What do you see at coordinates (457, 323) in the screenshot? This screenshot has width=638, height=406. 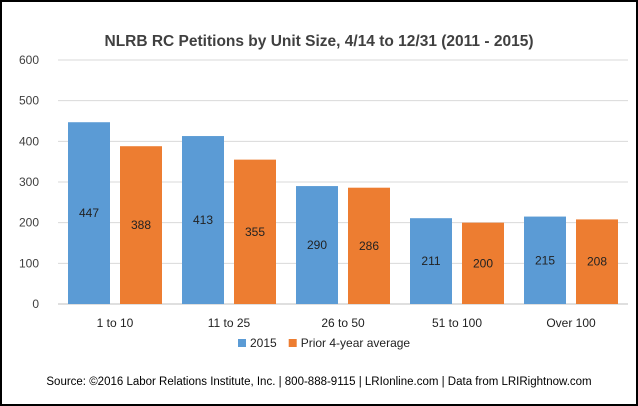 I see `x-tick-label: 51 to 100` at bounding box center [457, 323].